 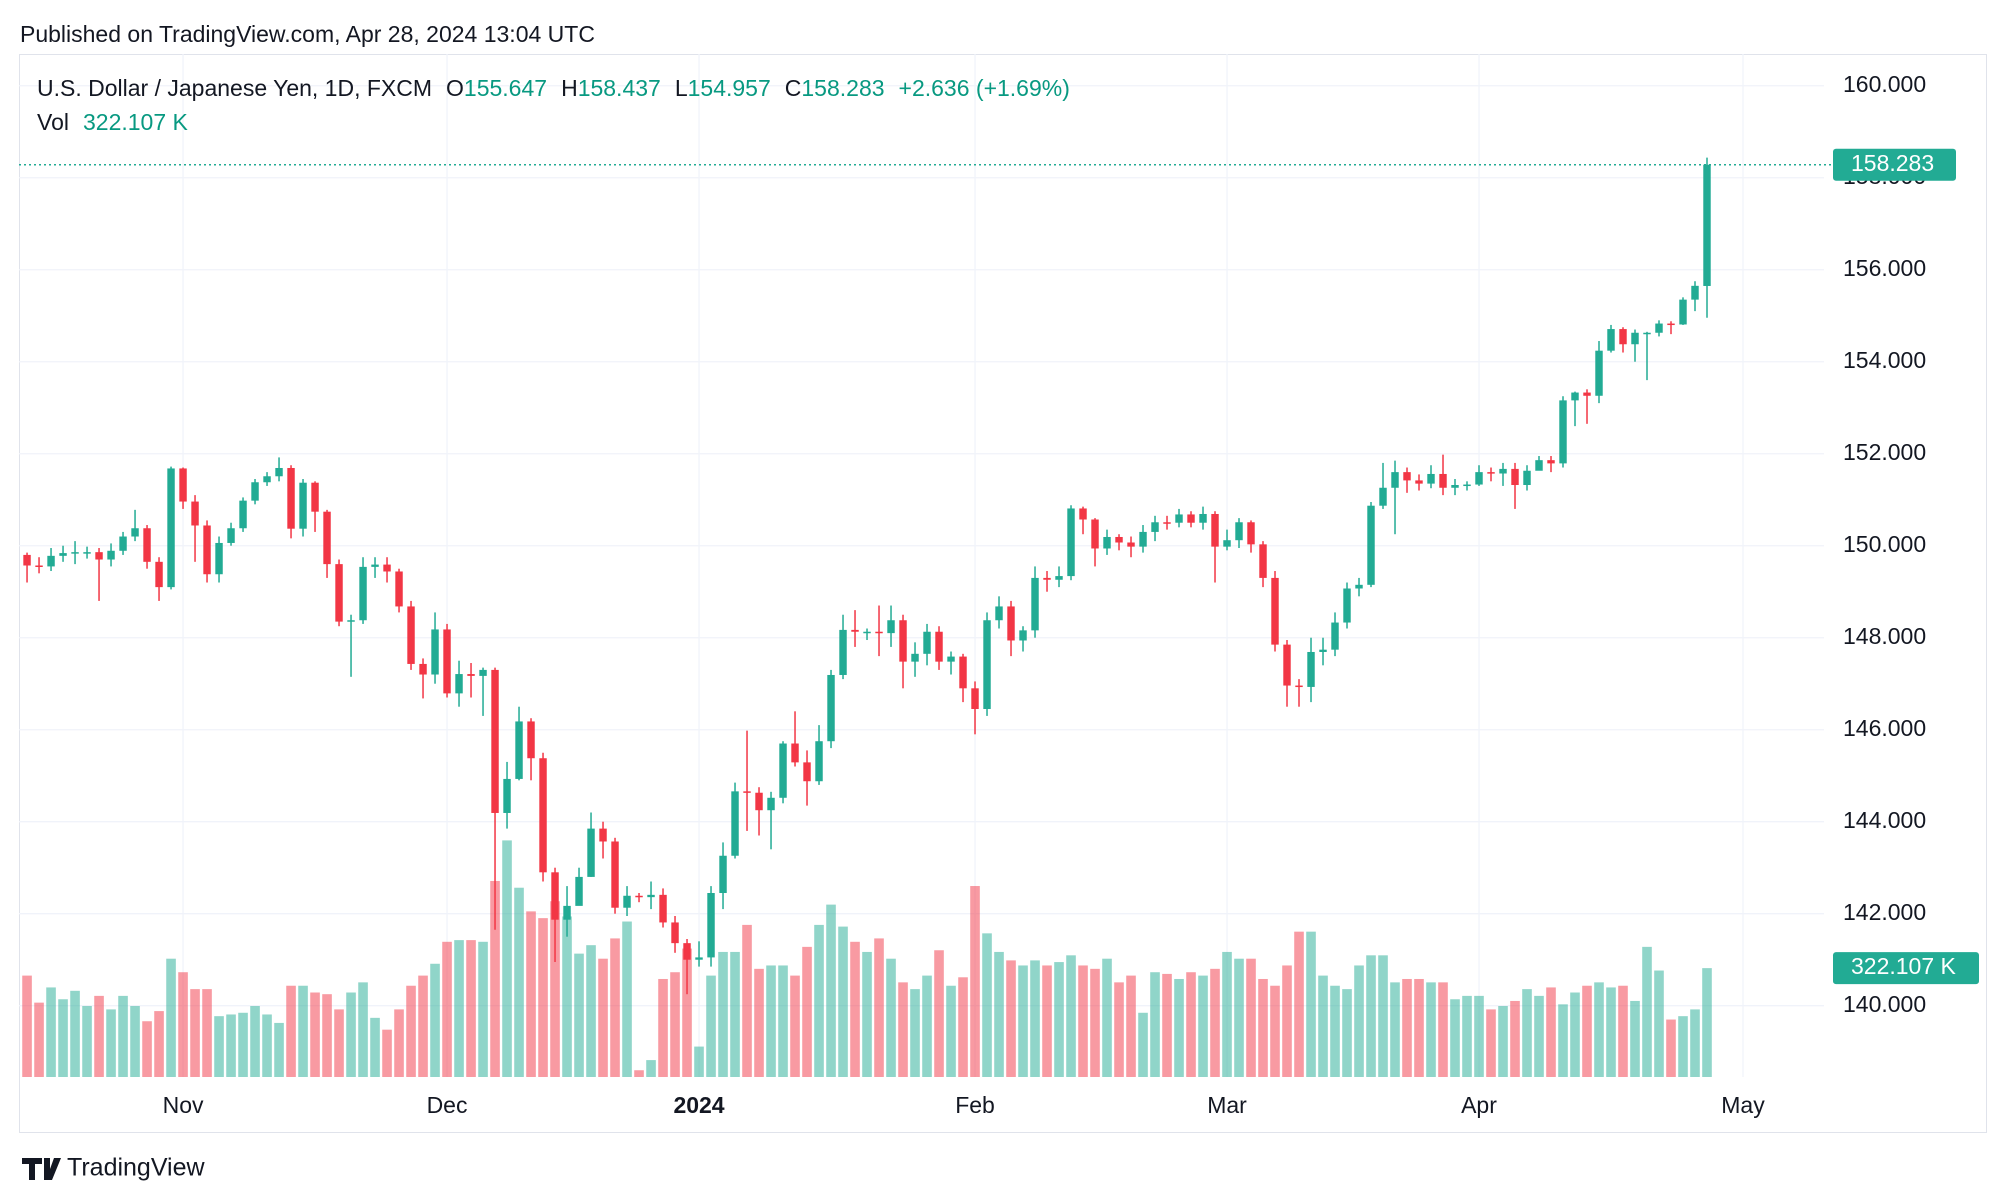 I want to click on y-tick-label: 156.000, so click(x=1884, y=268).